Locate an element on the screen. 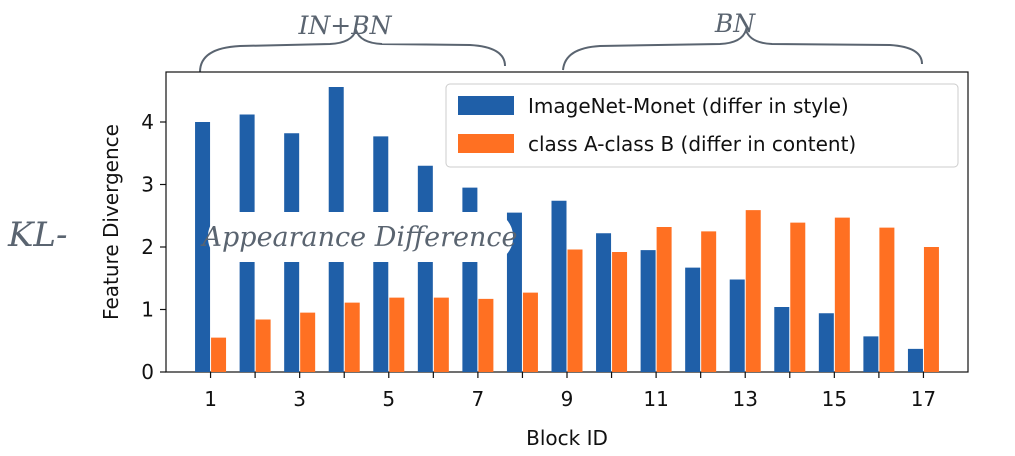 The width and height of the screenshot is (1015, 456). y-tick-label-4: 4 is located at coordinates (147, 122).